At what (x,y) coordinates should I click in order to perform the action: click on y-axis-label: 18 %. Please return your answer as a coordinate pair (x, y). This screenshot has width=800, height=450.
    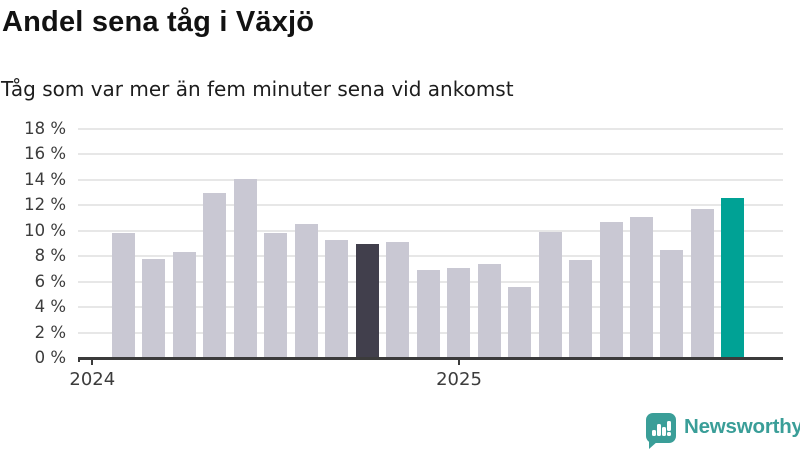
    Looking at the image, I should click on (45, 128).